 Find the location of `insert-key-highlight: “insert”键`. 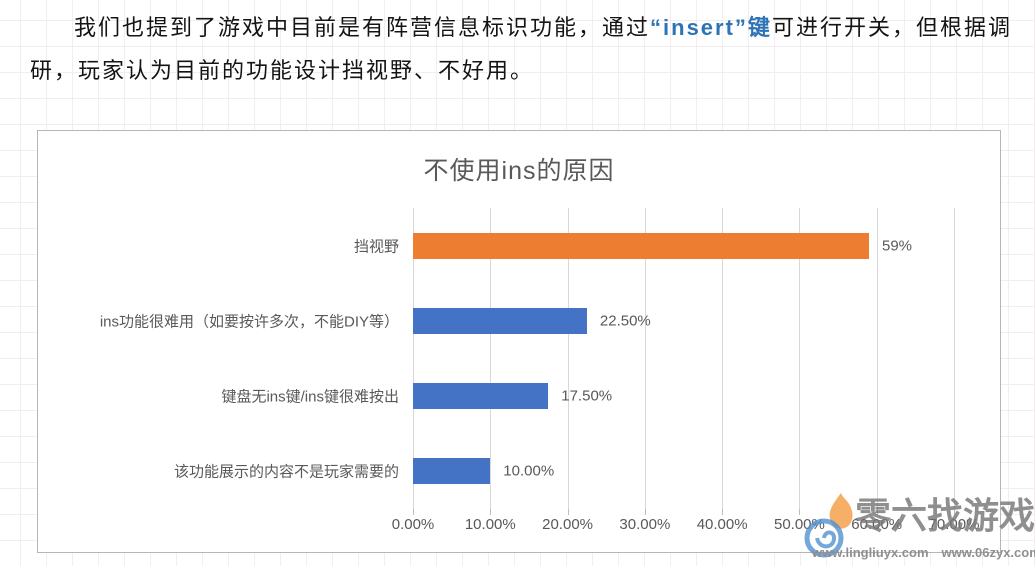

insert-key-highlight: “insert”键 is located at coordinates (711, 27).